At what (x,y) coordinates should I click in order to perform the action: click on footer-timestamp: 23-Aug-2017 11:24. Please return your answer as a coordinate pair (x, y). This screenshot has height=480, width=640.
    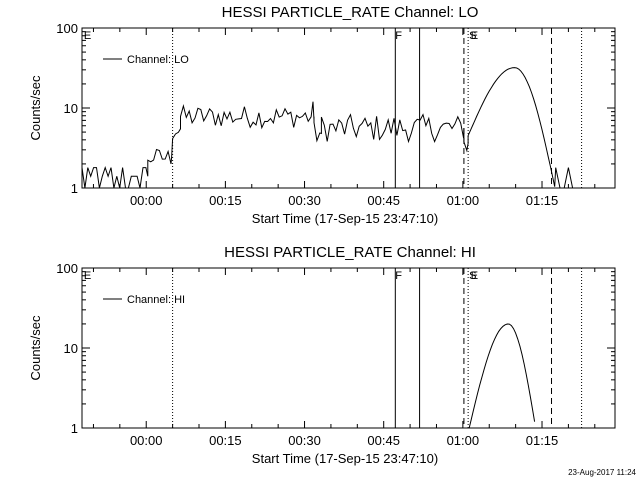
    Looking at the image, I should click on (602, 472).